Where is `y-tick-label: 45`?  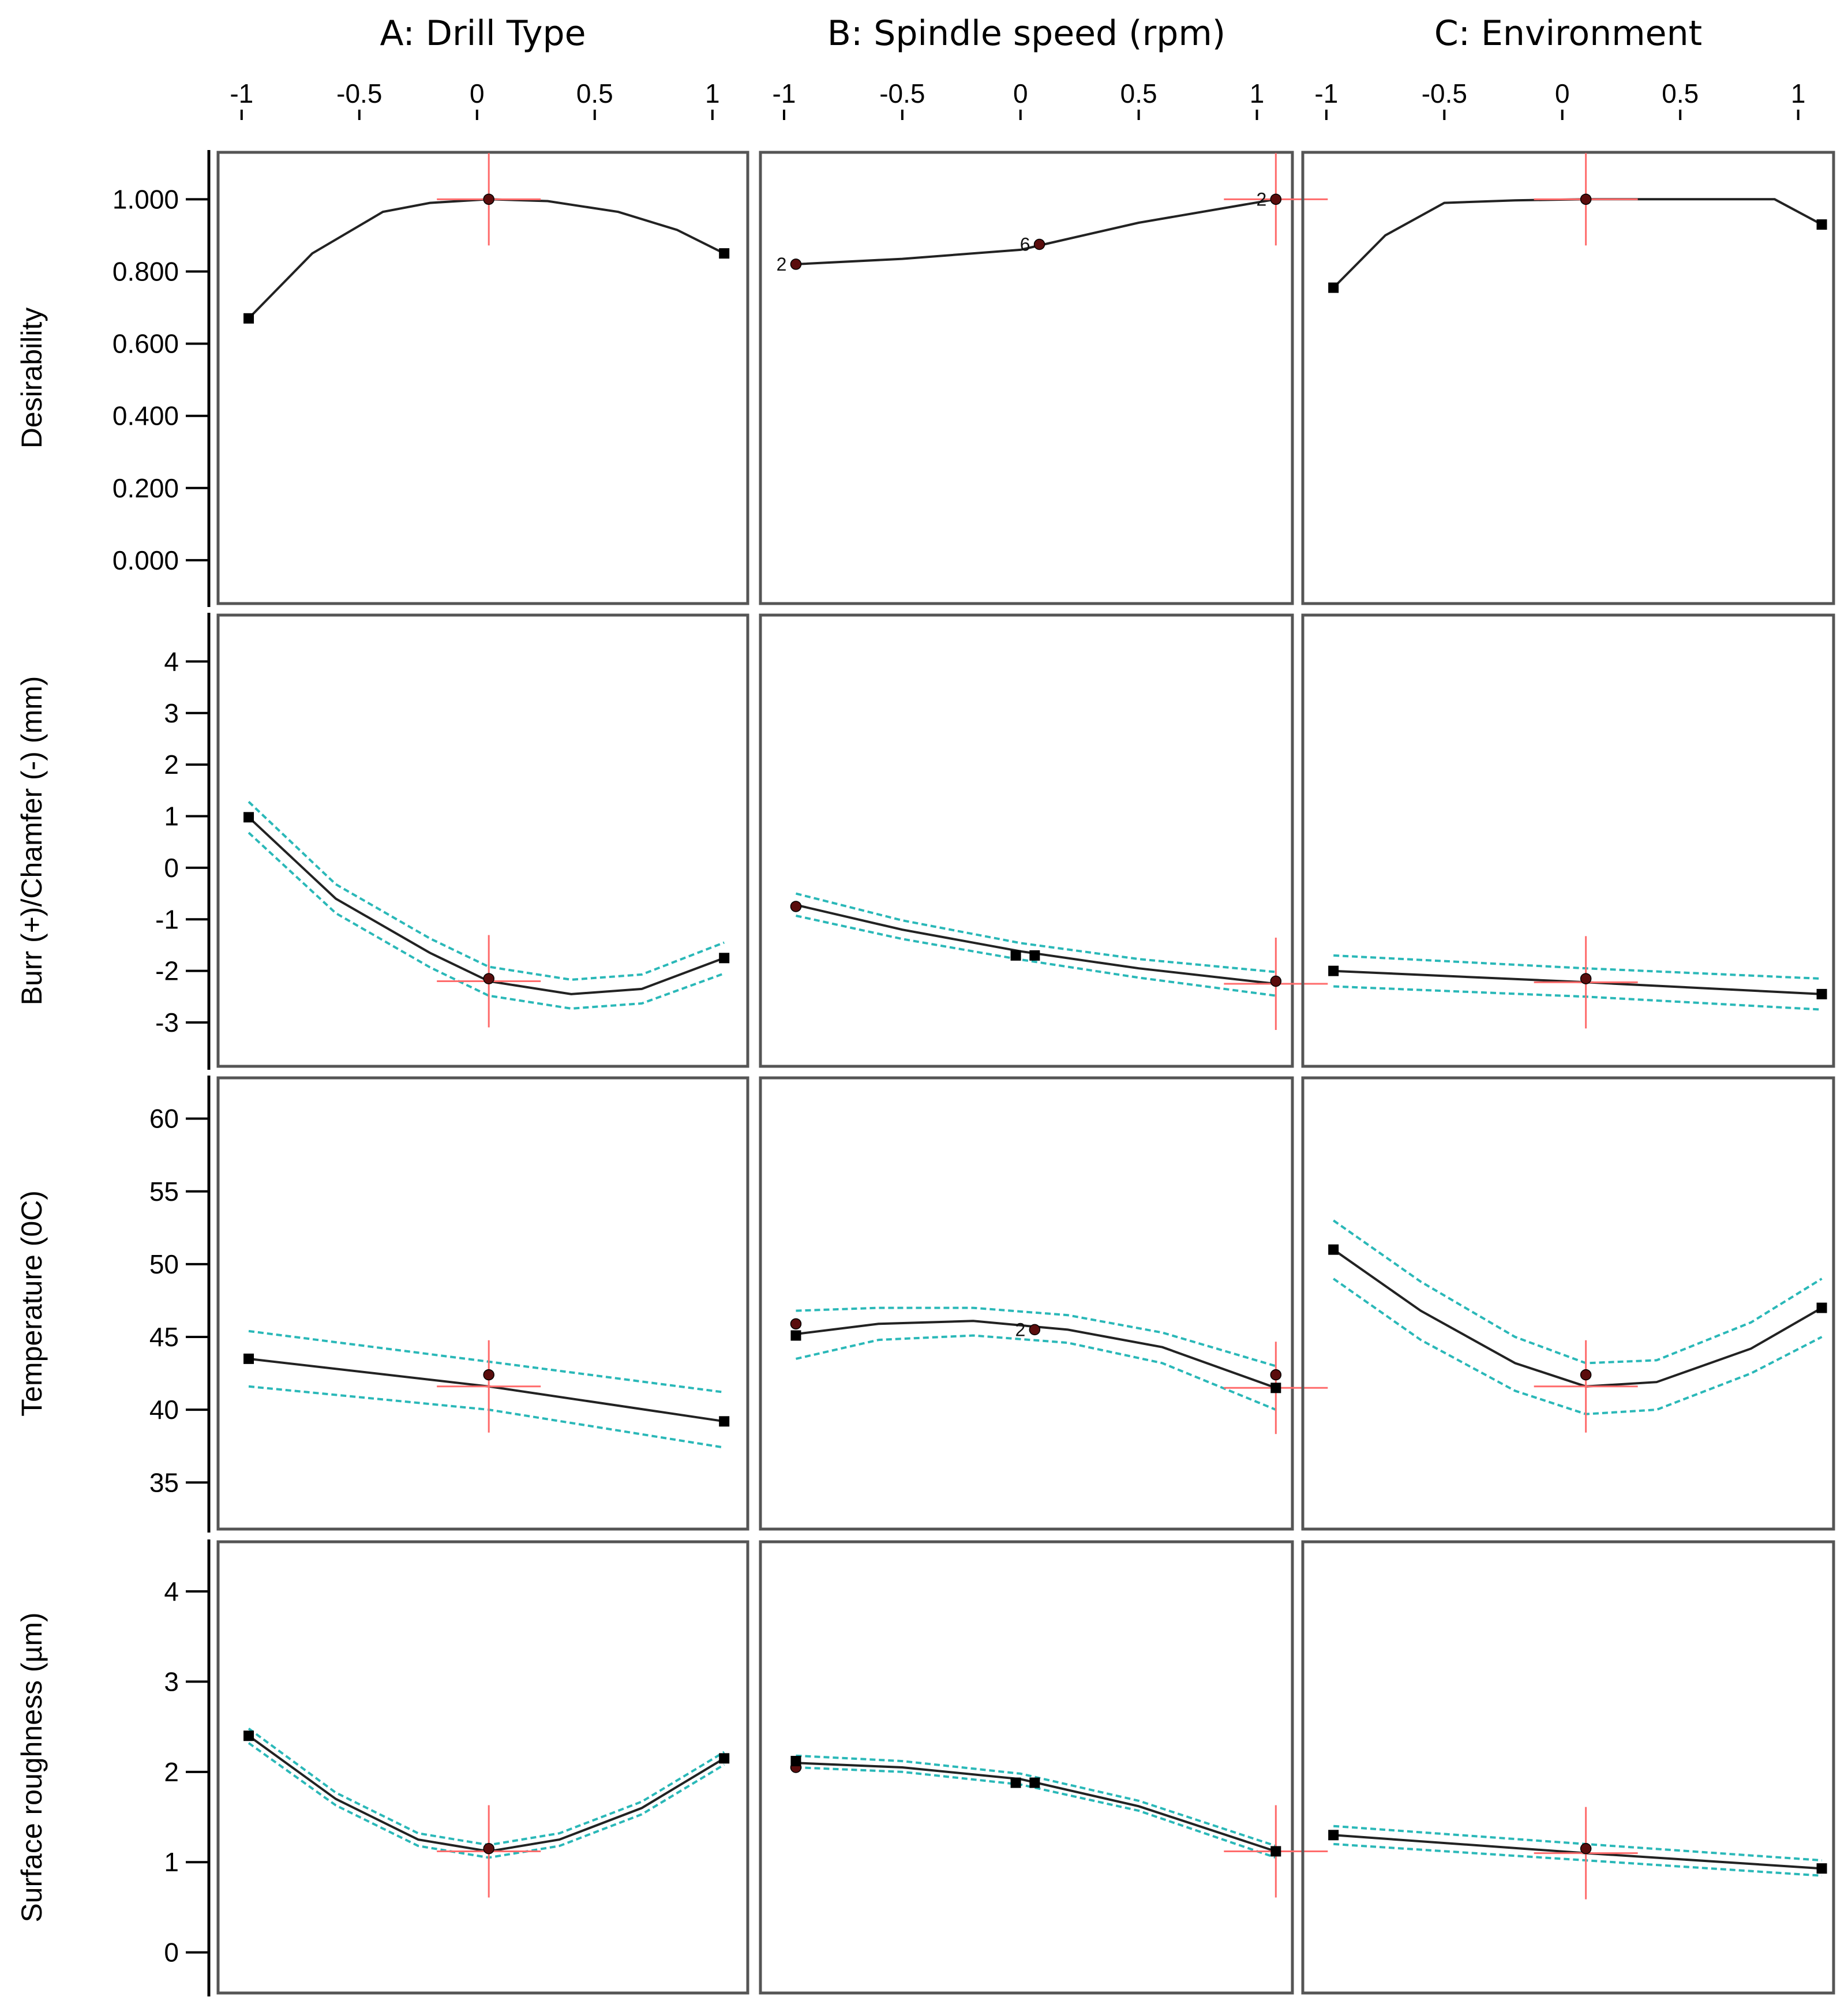 y-tick-label: 45 is located at coordinates (164, 1337).